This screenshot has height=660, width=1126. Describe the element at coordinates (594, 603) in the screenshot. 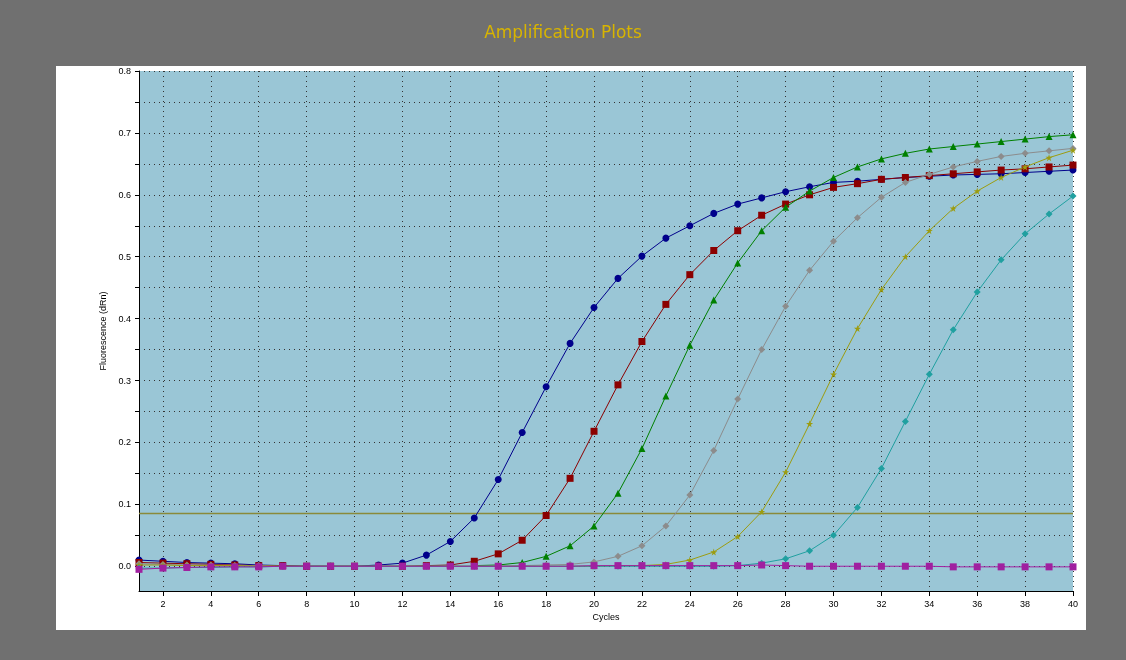

I see `x-tick-label: 20` at that location.